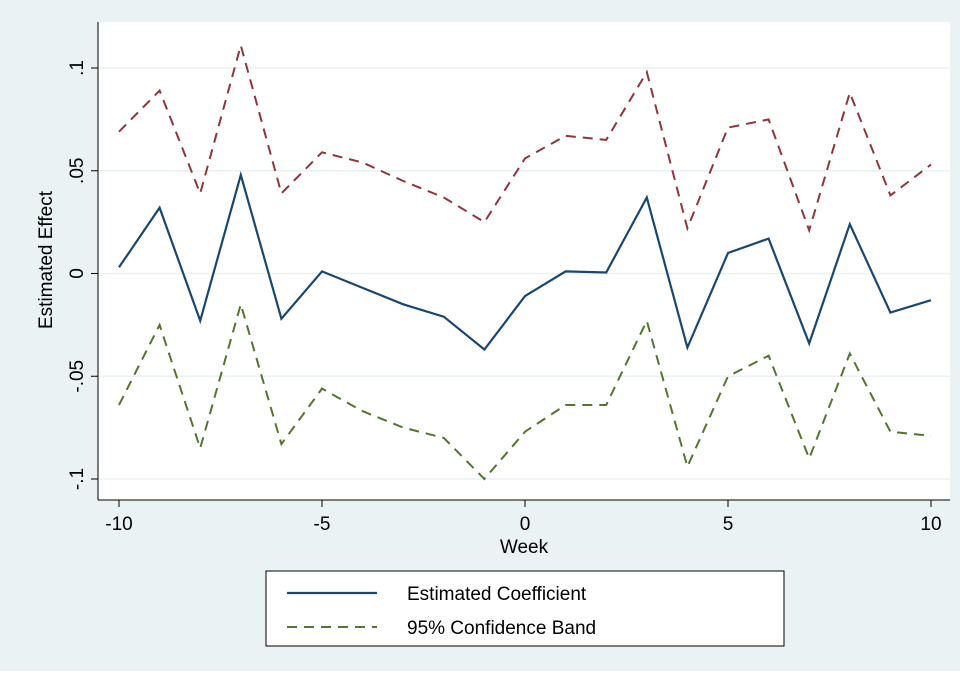 This screenshot has width=960, height=676. What do you see at coordinates (77, 273) in the screenshot?
I see `y-tick-label: 0` at bounding box center [77, 273].